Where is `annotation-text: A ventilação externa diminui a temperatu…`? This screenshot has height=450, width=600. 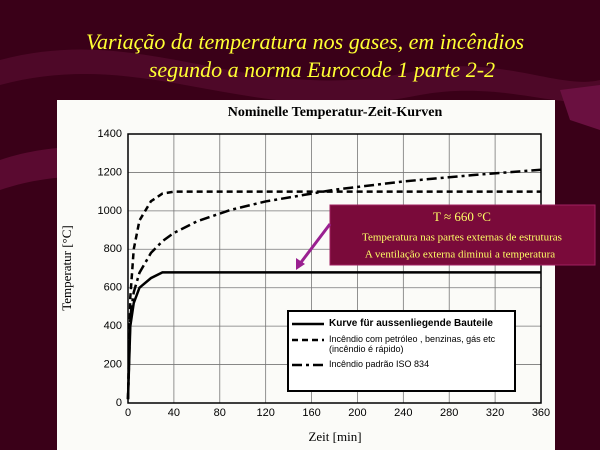 annotation-text: A ventilação externa diminui a temperatu… is located at coordinates (460, 255).